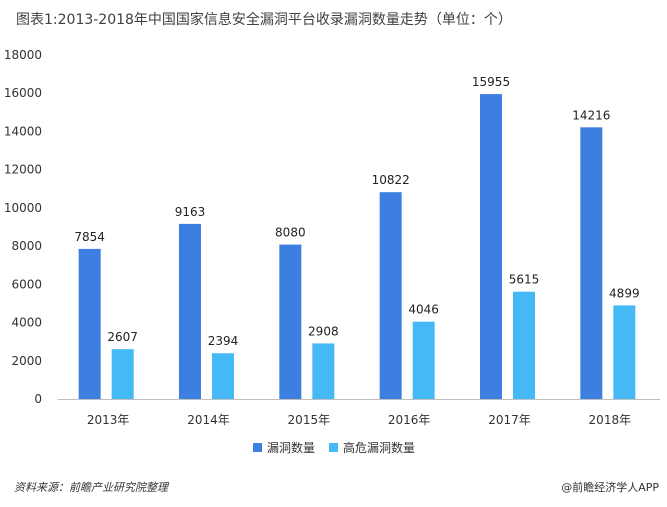 This screenshot has height=507, width=667. I want to click on x-tick-label: 2015年, so click(309, 420).